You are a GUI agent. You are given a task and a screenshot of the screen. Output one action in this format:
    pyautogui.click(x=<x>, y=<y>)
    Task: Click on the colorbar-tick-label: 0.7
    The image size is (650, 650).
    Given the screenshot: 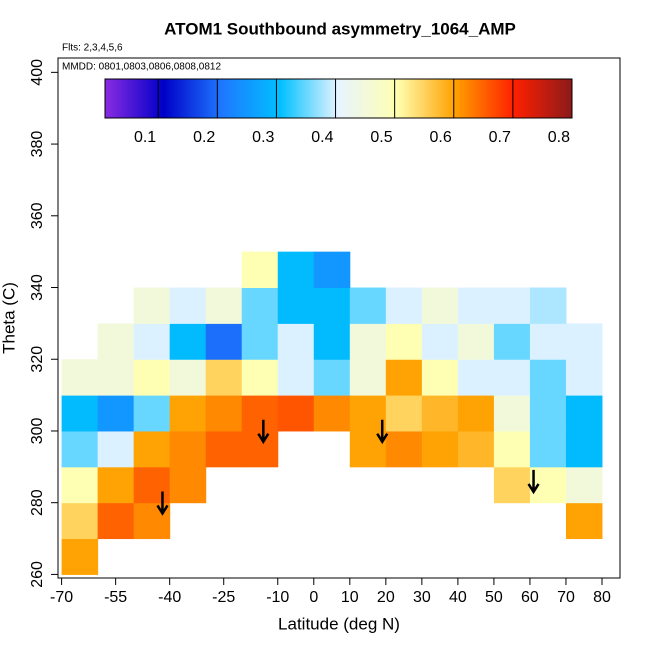 What is the action you would take?
    pyautogui.click(x=500, y=137)
    